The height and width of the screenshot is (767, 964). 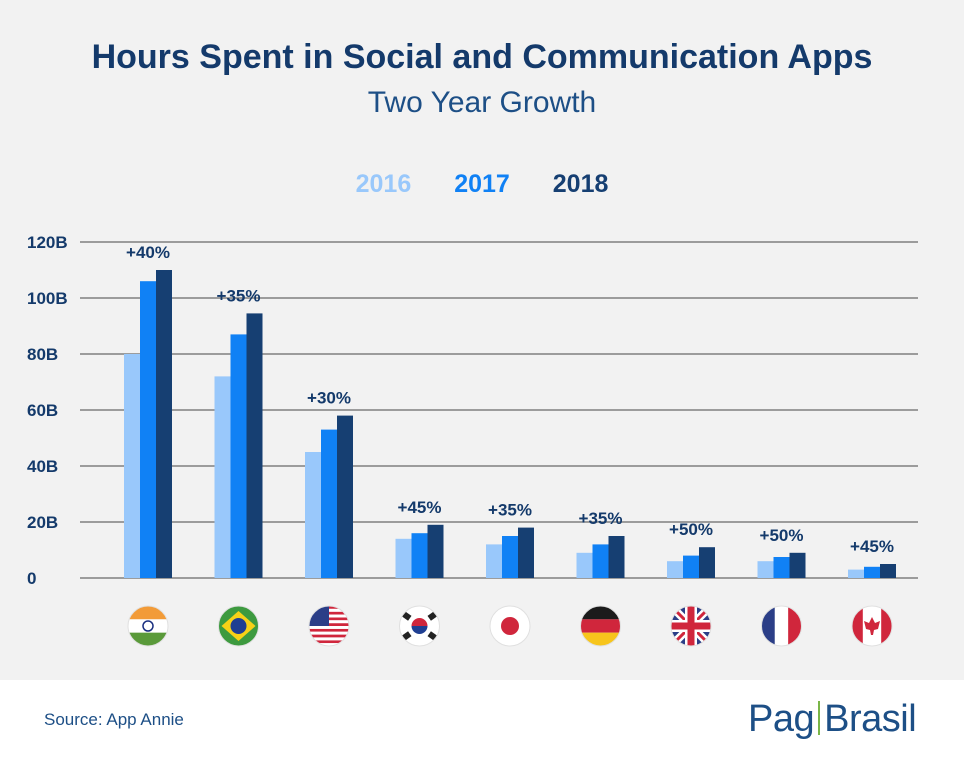 What do you see at coordinates (419, 626) in the screenshot?
I see `south-korea-flag-icon` at bounding box center [419, 626].